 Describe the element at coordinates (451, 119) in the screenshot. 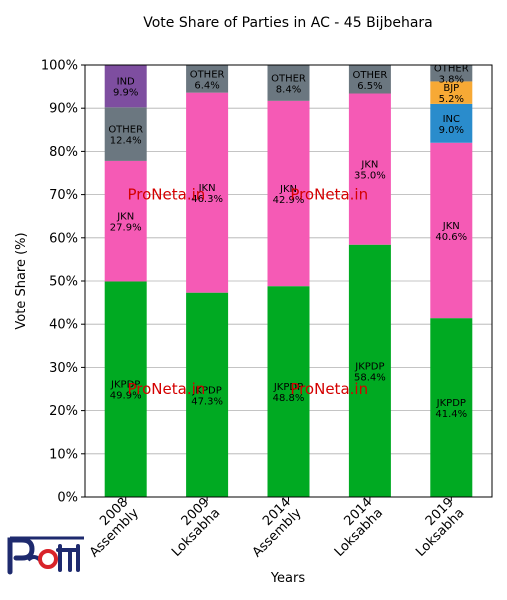

I see `segment-party-label: INC` at that location.